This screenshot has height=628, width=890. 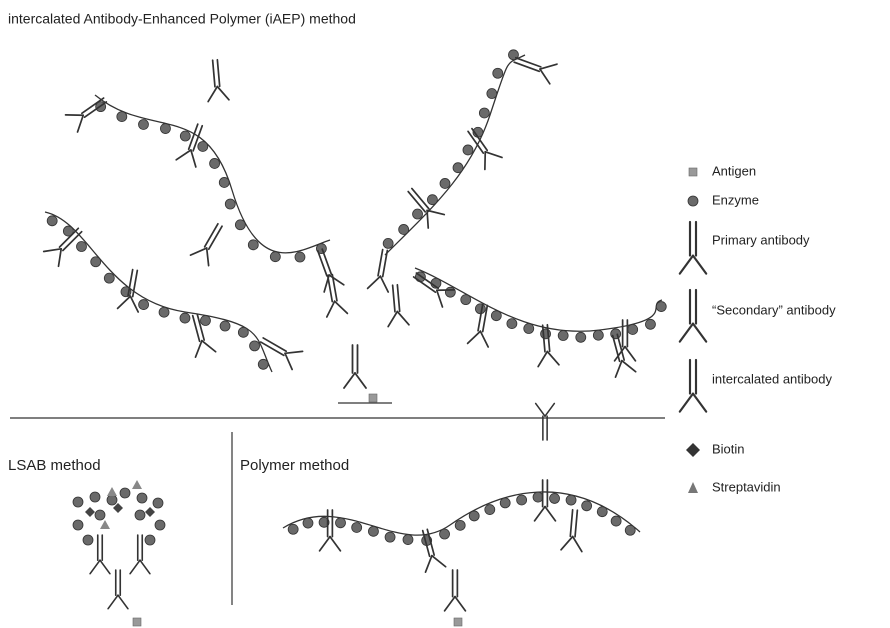 What do you see at coordinates (294, 465) in the screenshot?
I see `panel-label: Polymer method` at bounding box center [294, 465].